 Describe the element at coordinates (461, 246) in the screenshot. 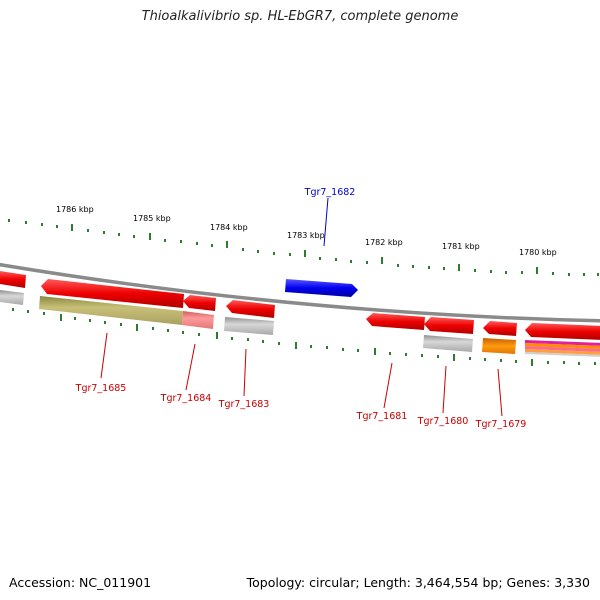

I see `scale-label: 1781 kbp` at that location.